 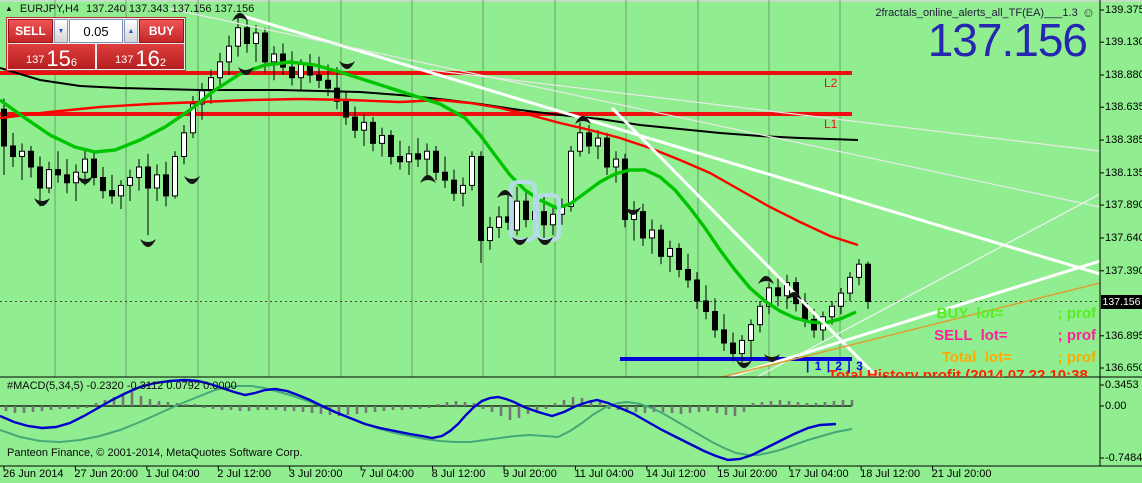 What do you see at coordinates (1123, 335) in the screenshot?
I see `price-axis-label: 136.895` at bounding box center [1123, 335].